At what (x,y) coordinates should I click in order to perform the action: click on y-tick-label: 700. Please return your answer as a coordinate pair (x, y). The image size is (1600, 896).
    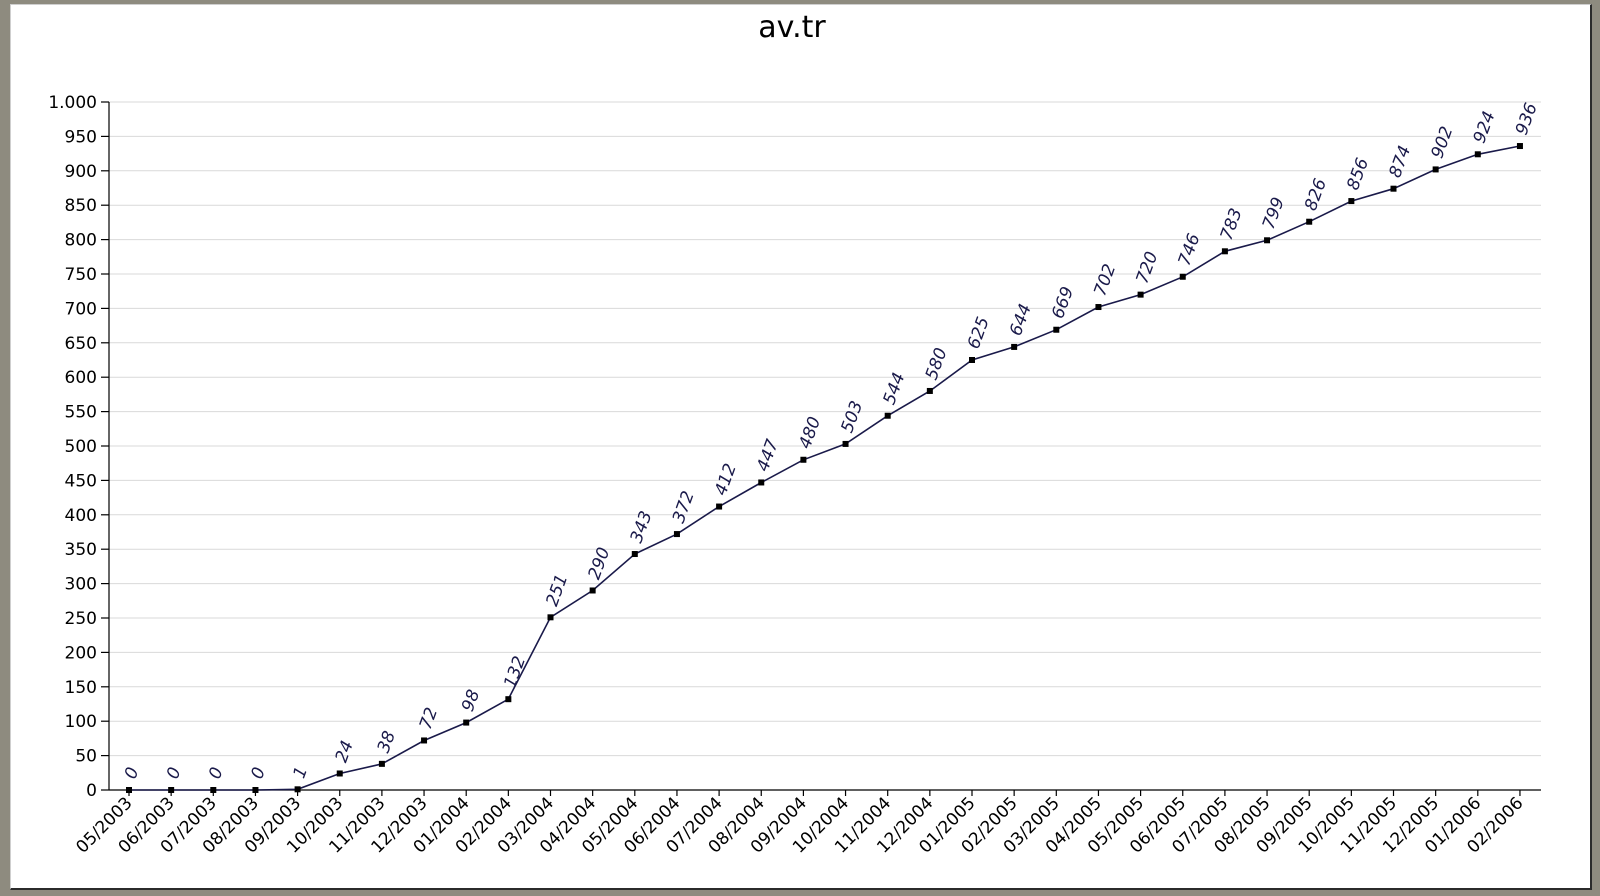
    Looking at the image, I should click on (81, 309).